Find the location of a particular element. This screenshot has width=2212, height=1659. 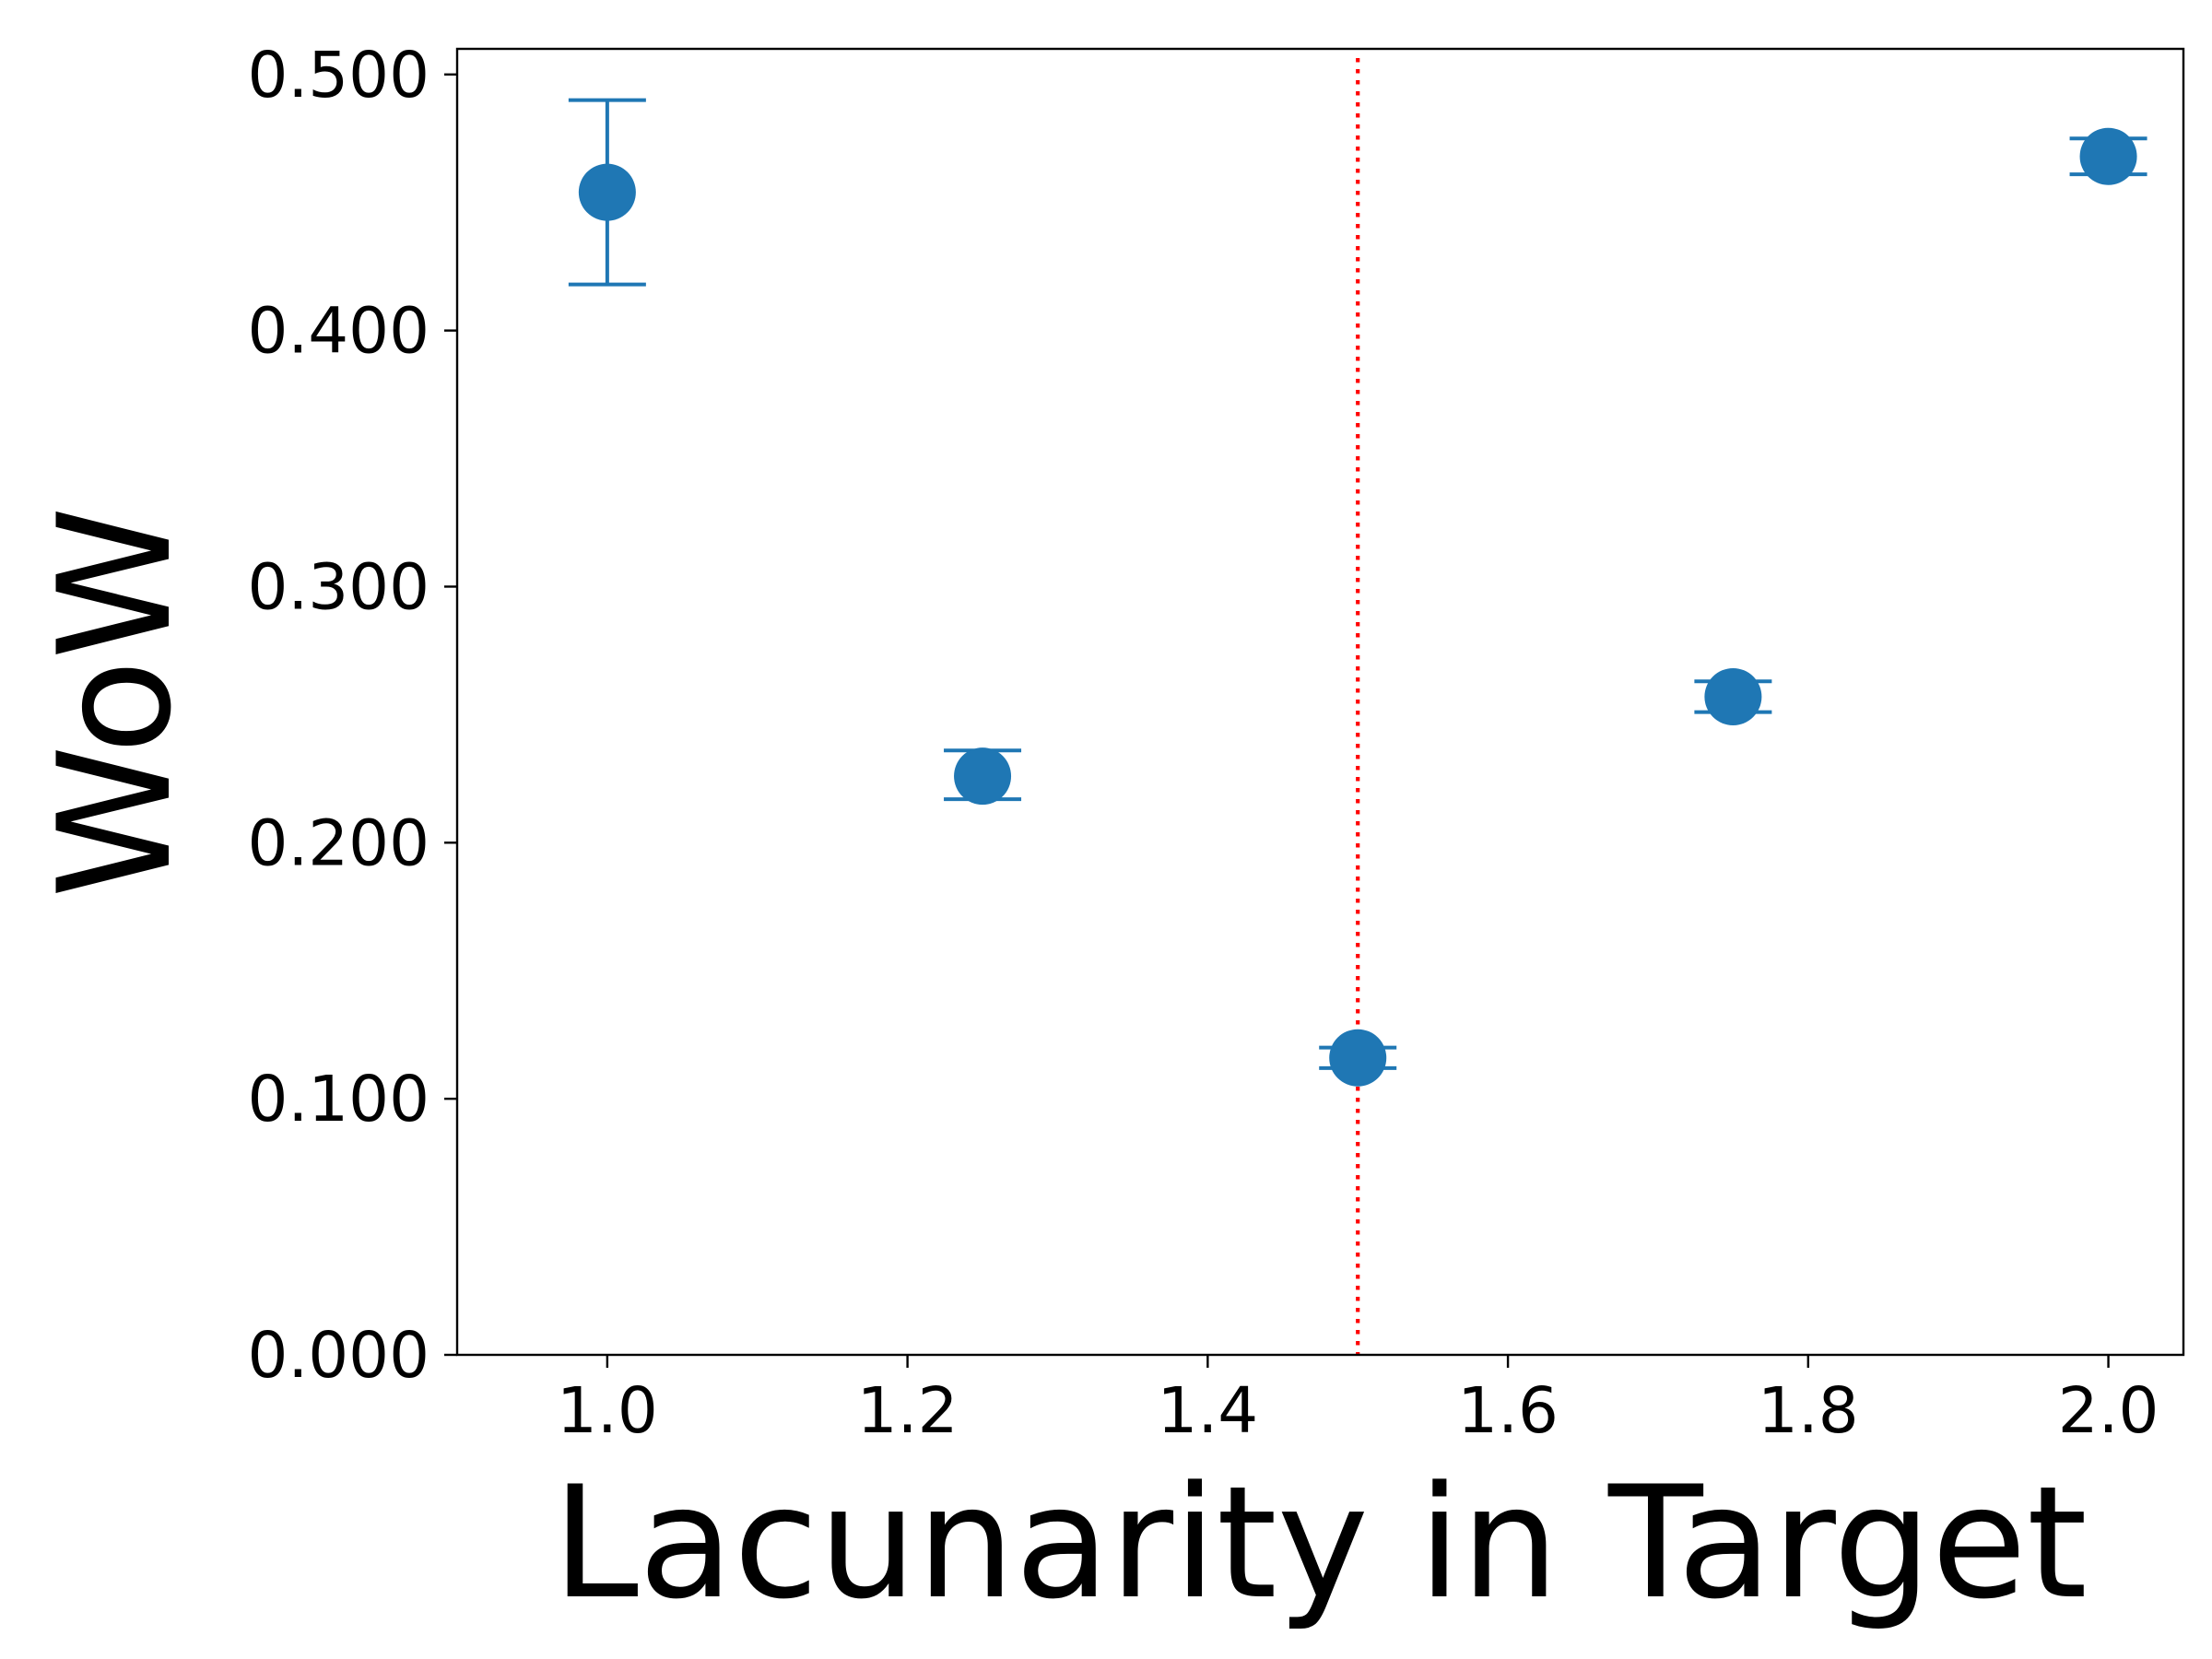

x-tick-label: 1.0 is located at coordinates (607, 1411).